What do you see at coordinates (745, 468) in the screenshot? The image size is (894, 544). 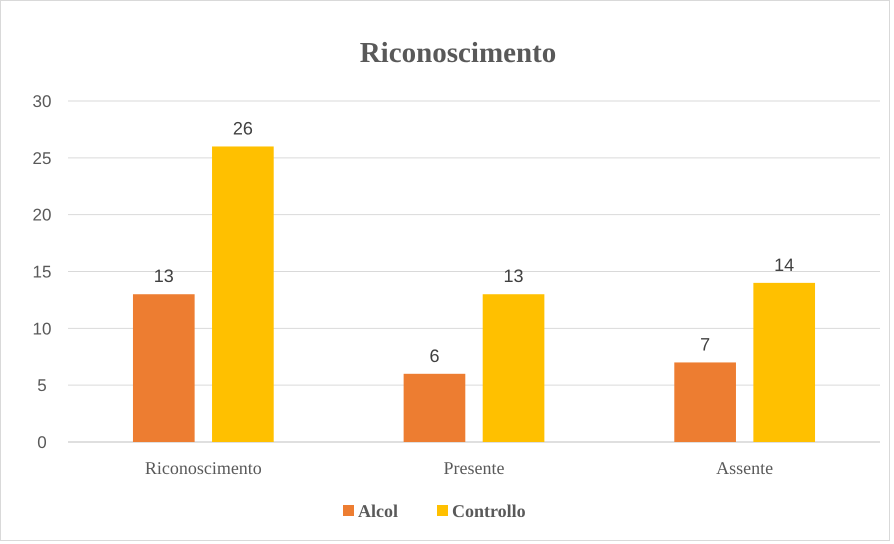 I see `x-tick-label: Assente` at bounding box center [745, 468].